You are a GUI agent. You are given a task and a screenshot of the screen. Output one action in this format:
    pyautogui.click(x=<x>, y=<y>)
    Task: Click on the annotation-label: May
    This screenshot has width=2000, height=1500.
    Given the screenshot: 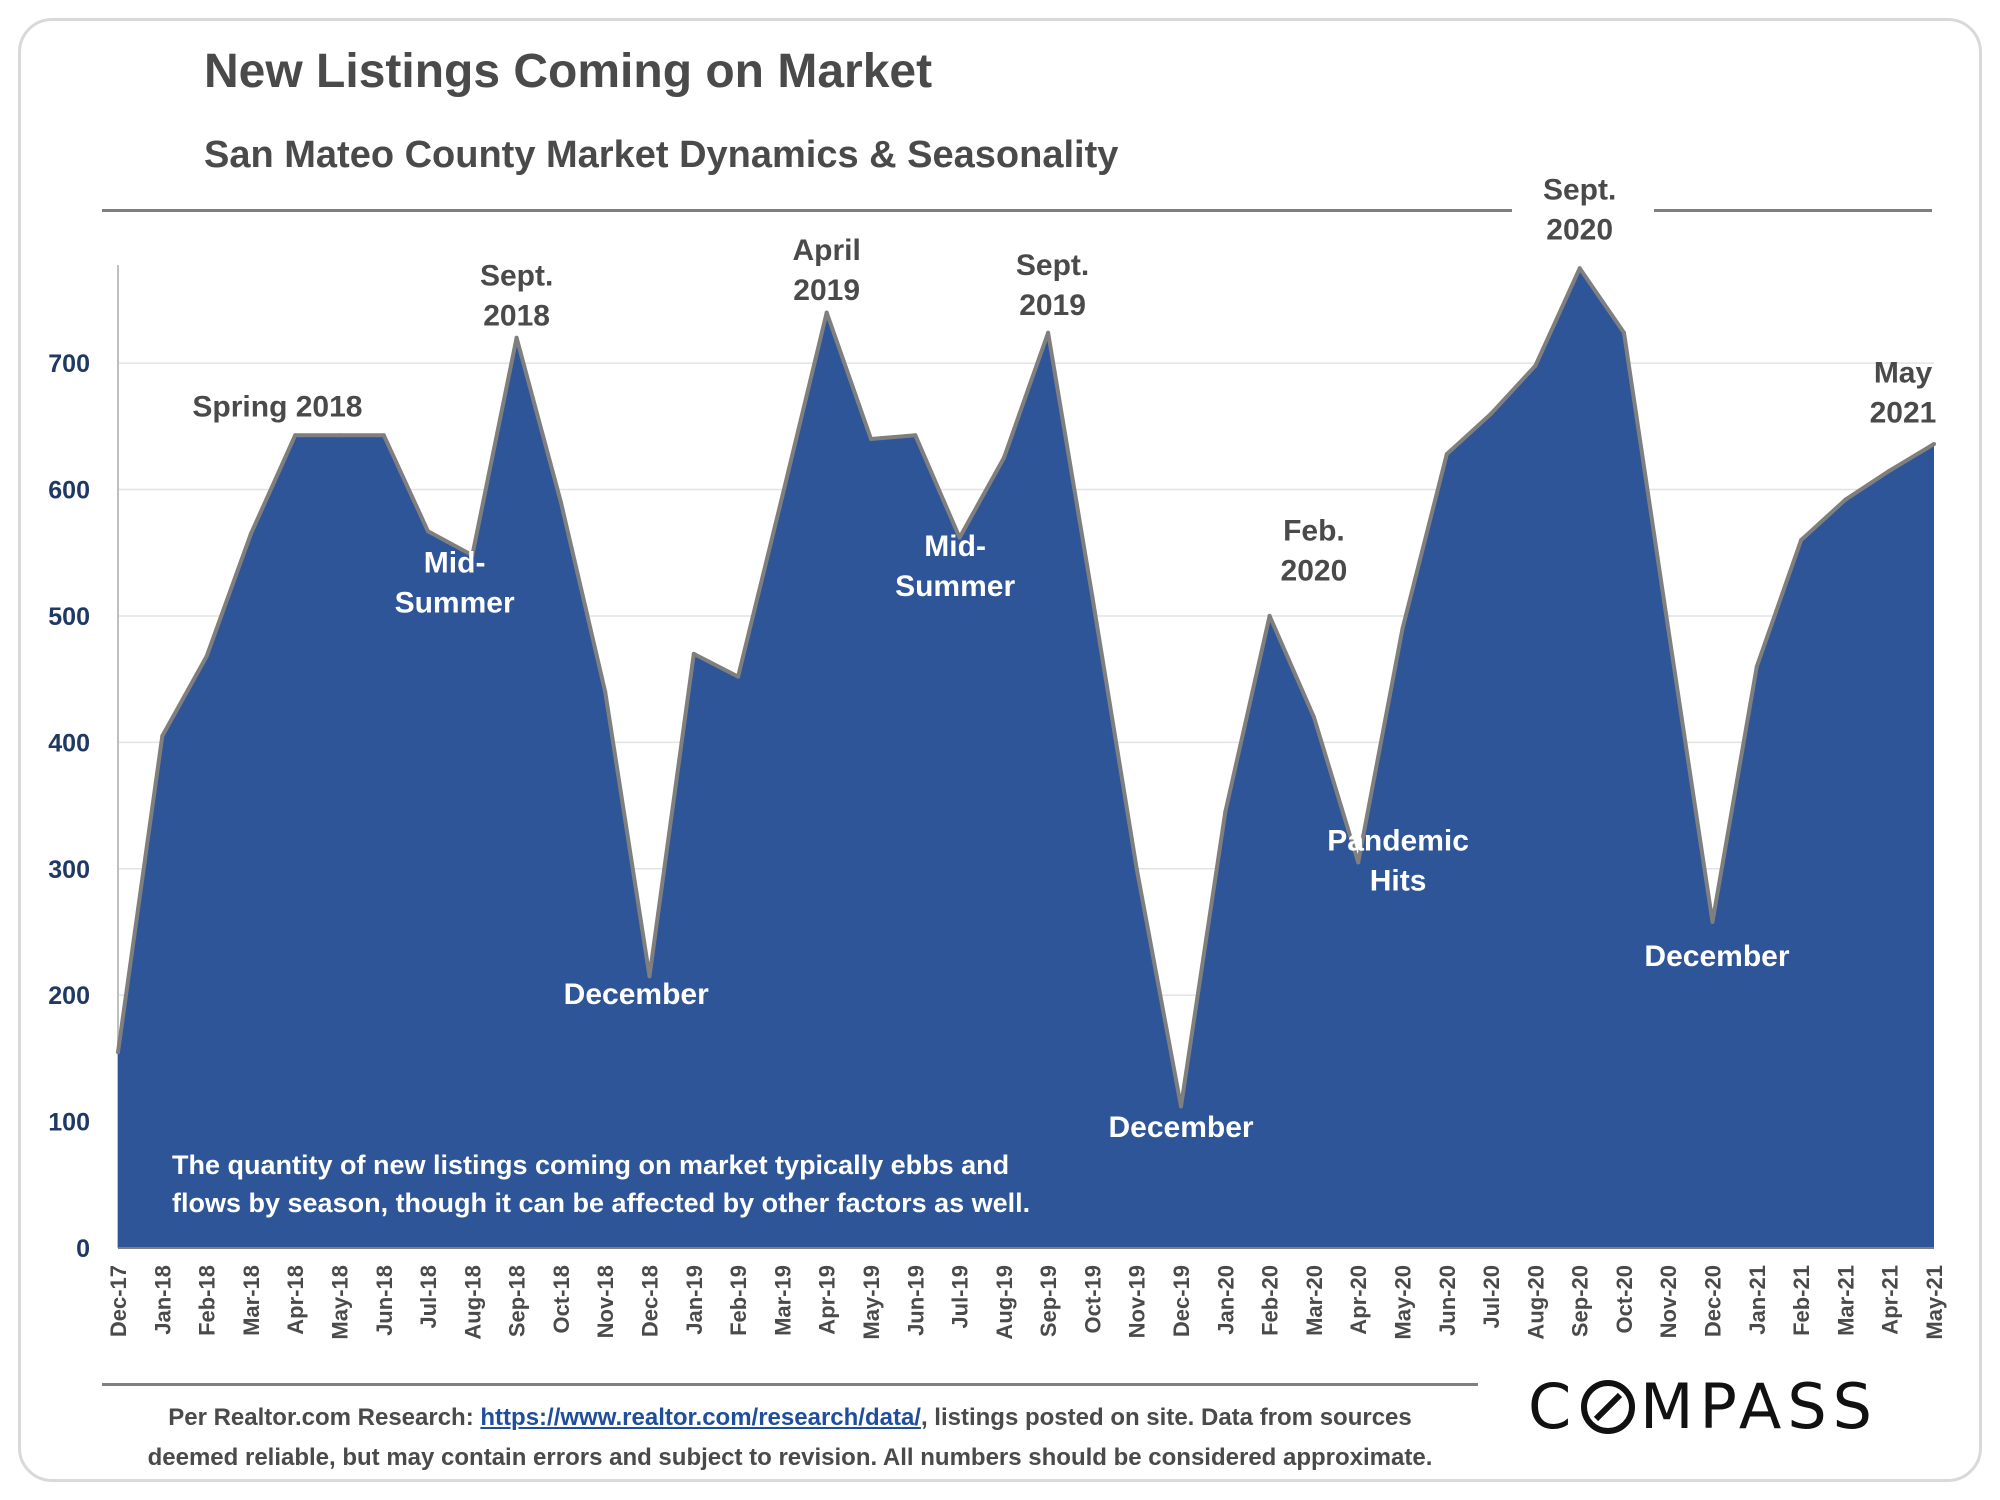 What is the action you would take?
    pyautogui.click(x=1903, y=373)
    